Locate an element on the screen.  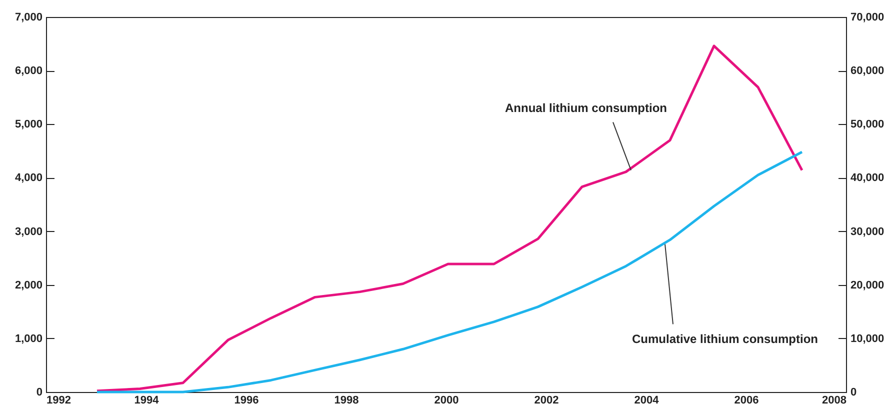
y2-tick-label: 30,000 is located at coordinates (867, 232).